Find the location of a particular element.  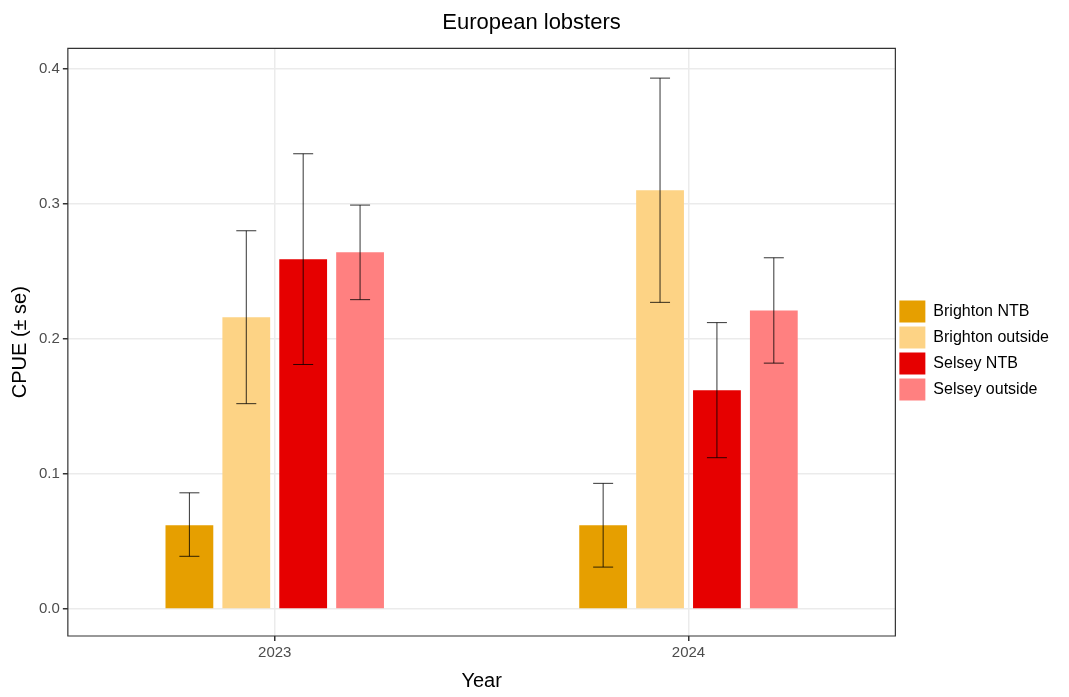

x-tick-label: 2023 is located at coordinates (275, 652).